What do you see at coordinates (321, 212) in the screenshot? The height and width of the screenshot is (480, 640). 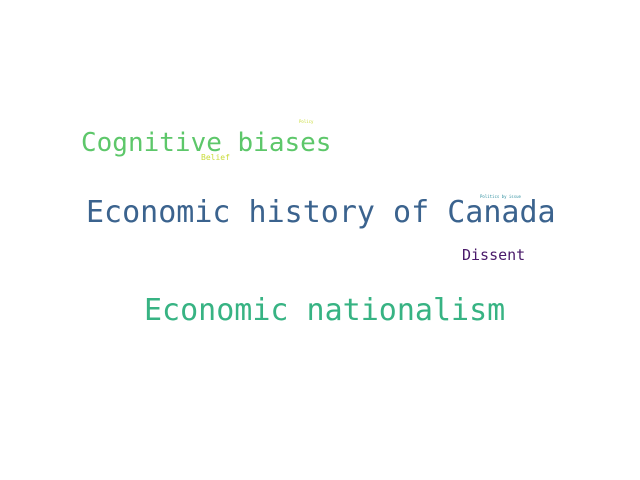 I see `word-economic-history-of-canada: Economic history of Canada` at bounding box center [321, 212].